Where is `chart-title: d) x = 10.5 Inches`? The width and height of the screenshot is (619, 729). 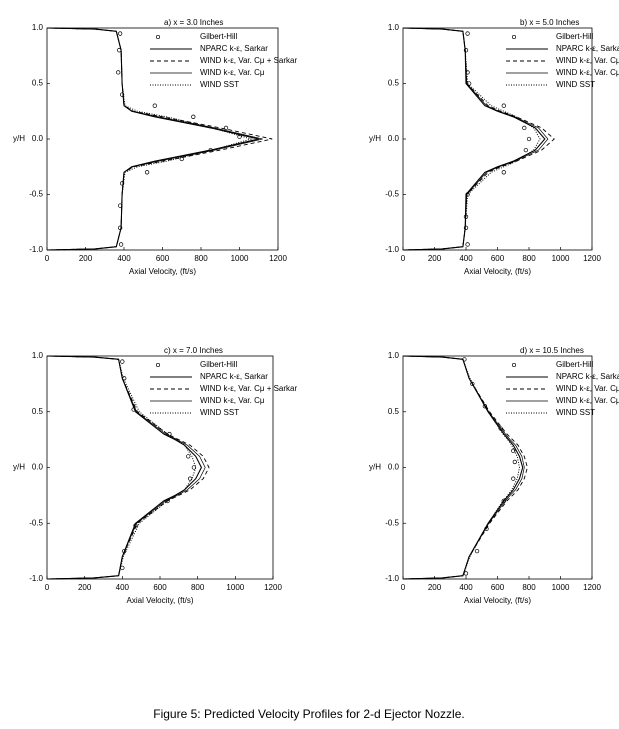
chart-title: d) x = 10.5 Inches is located at coordinates (552, 350).